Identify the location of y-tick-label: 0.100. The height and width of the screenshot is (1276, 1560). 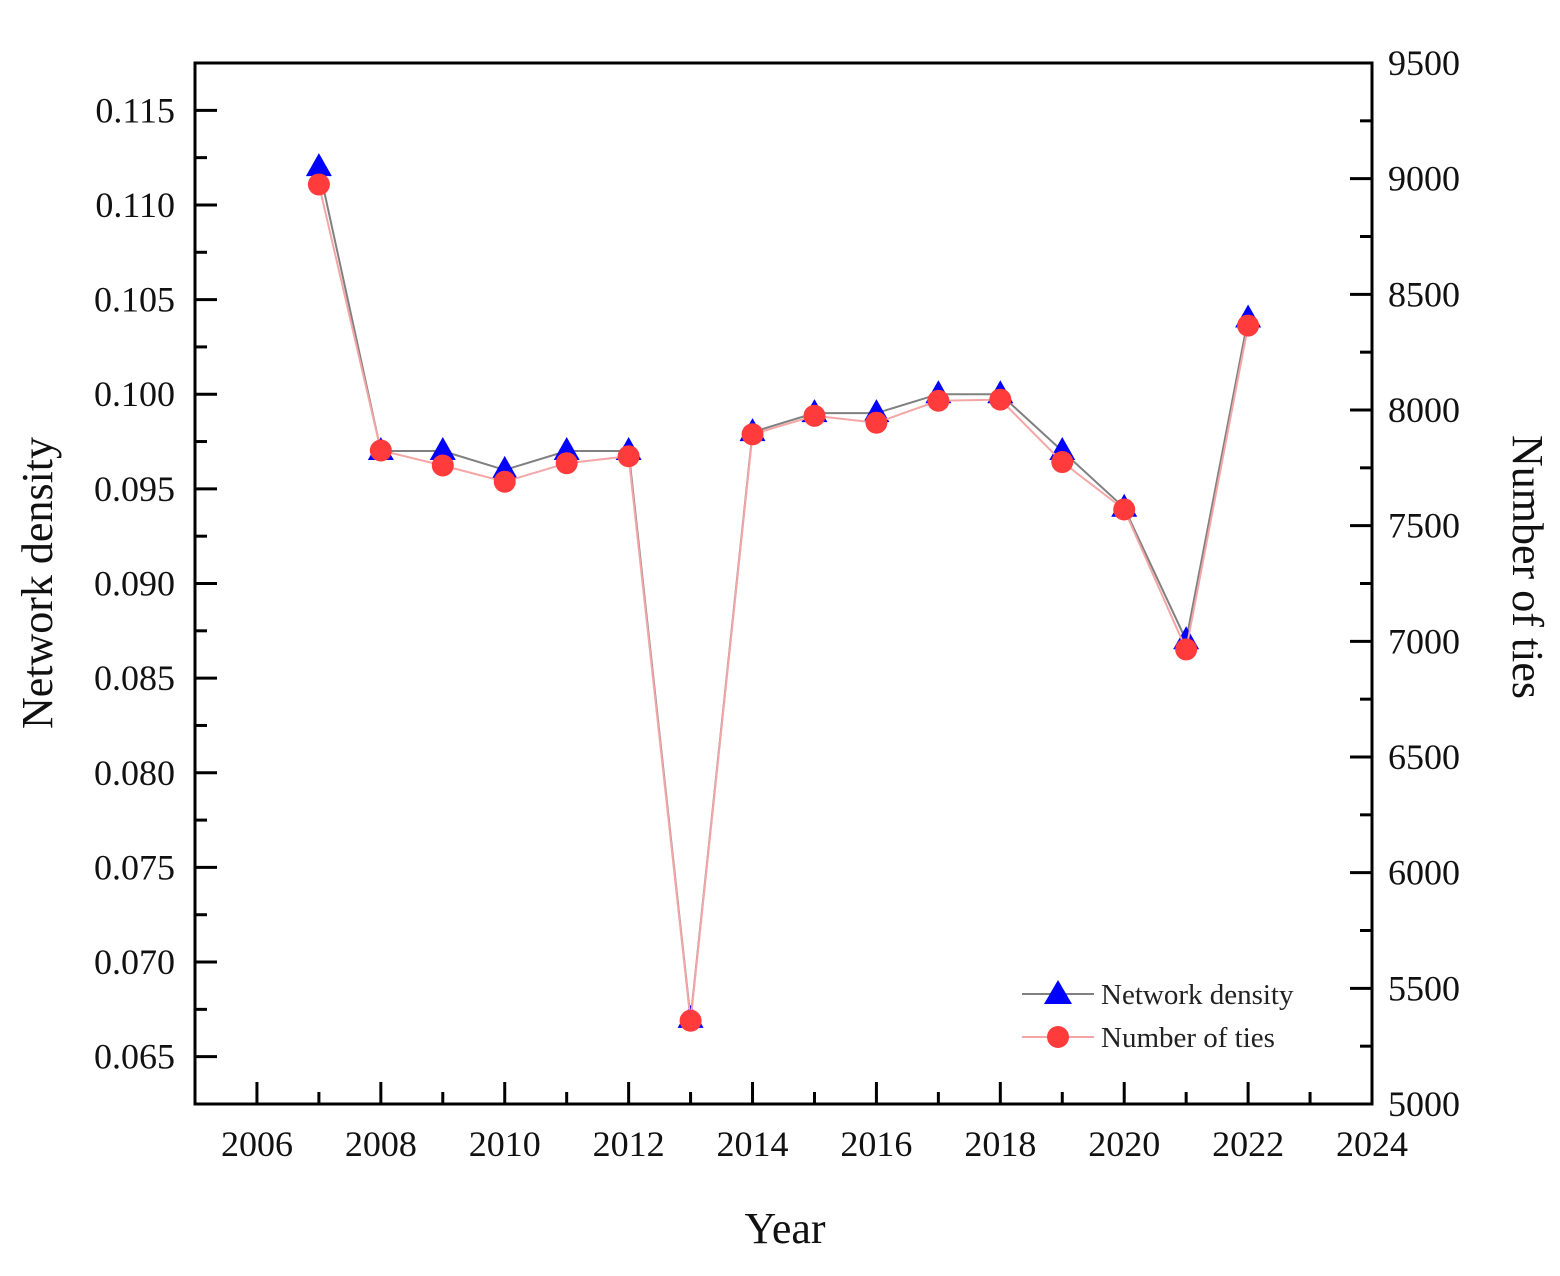
(134, 394).